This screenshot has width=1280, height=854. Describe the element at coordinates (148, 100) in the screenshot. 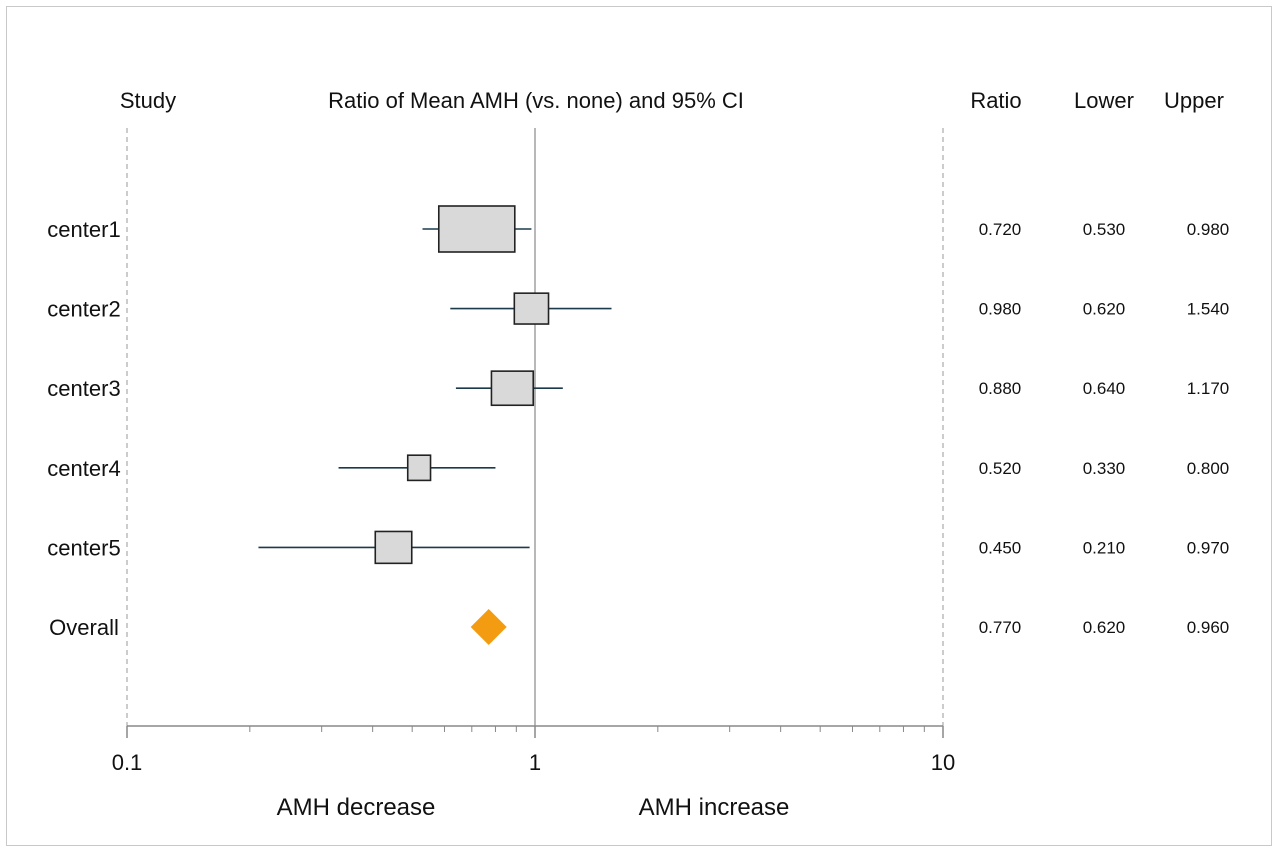

I see `study-header: Study` at that location.